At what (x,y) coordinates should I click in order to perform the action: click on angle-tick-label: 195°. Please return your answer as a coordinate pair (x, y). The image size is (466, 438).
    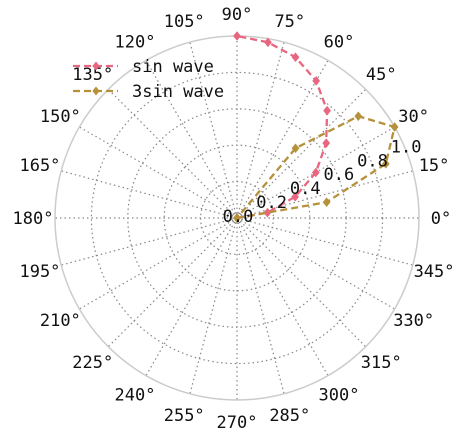
    Looking at the image, I should click on (39, 272).